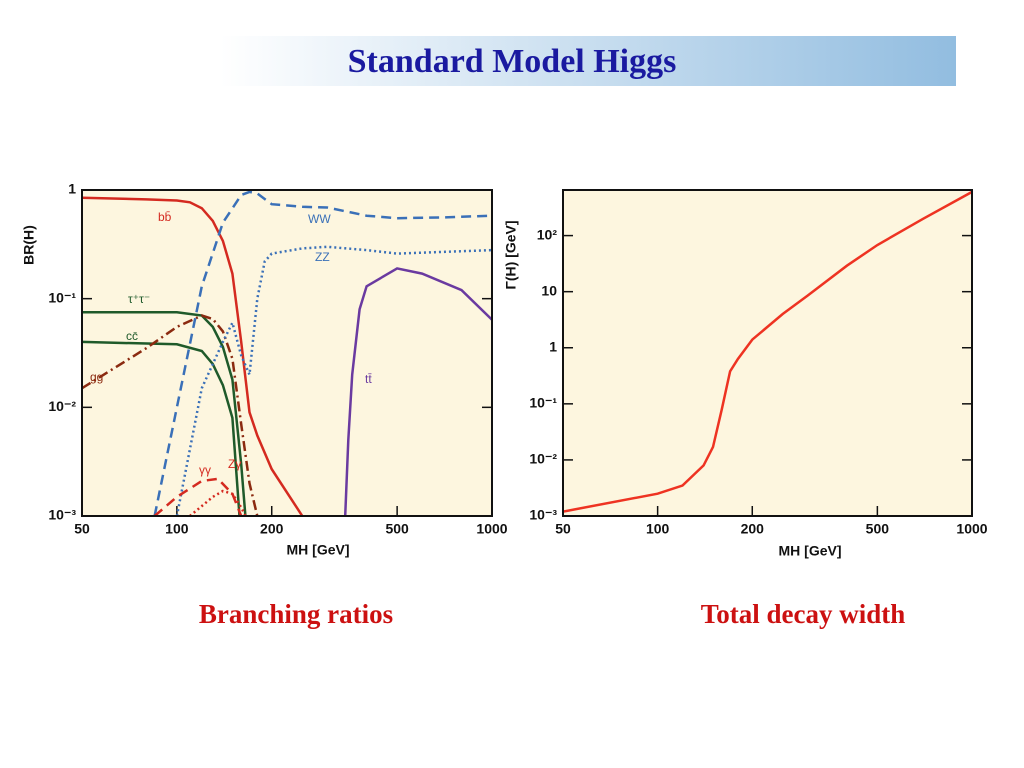  I want to click on series-label: γγ, so click(205, 470).